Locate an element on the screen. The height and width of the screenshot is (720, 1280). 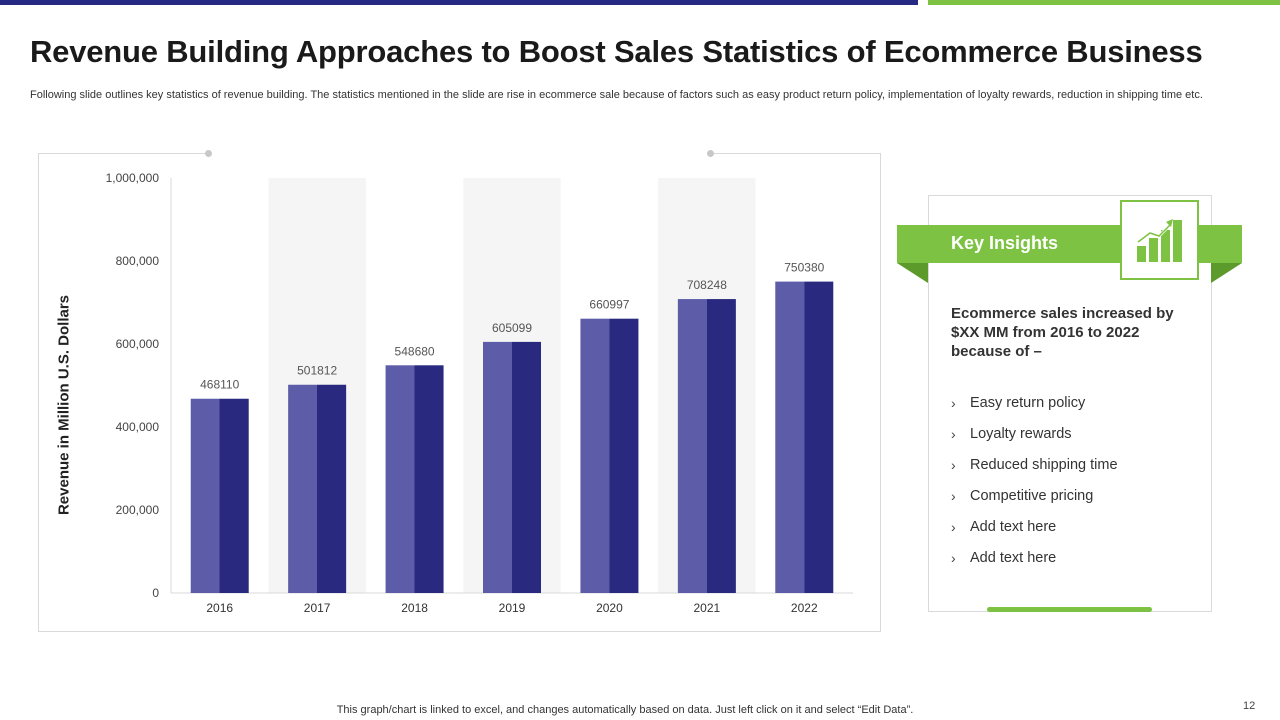
x-tick-label: 2022 is located at coordinates (804, 608).